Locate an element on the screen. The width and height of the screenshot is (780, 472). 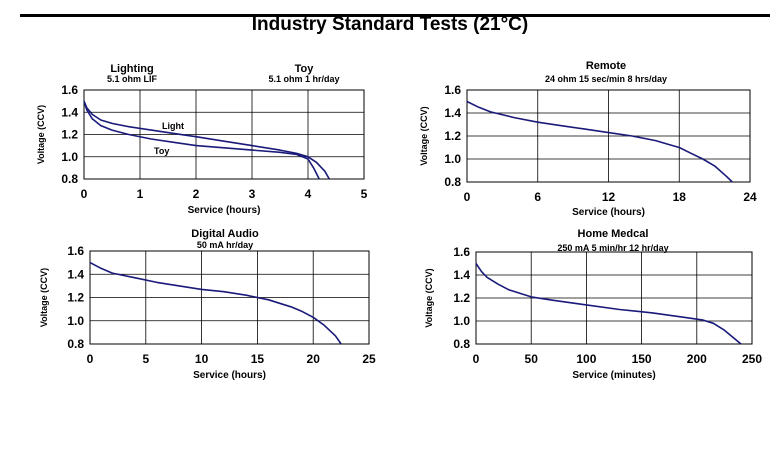
x-tick-label: 24 is located at coordinates (750, 197).